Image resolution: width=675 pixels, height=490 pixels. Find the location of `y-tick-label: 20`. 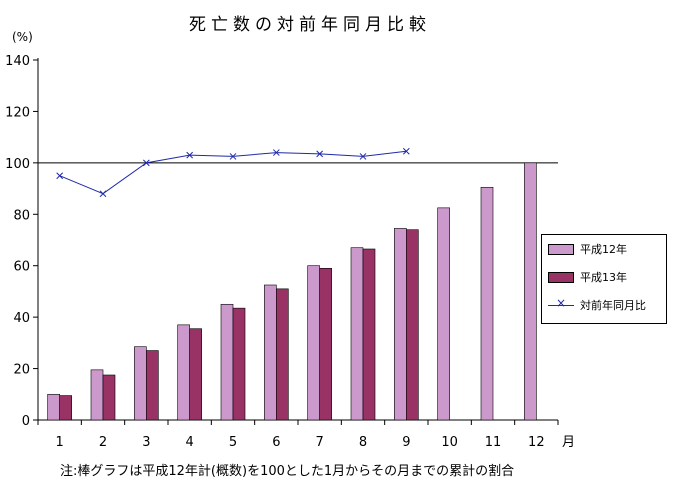

y-tick-label: 20 is located at coordinates (21, 370).